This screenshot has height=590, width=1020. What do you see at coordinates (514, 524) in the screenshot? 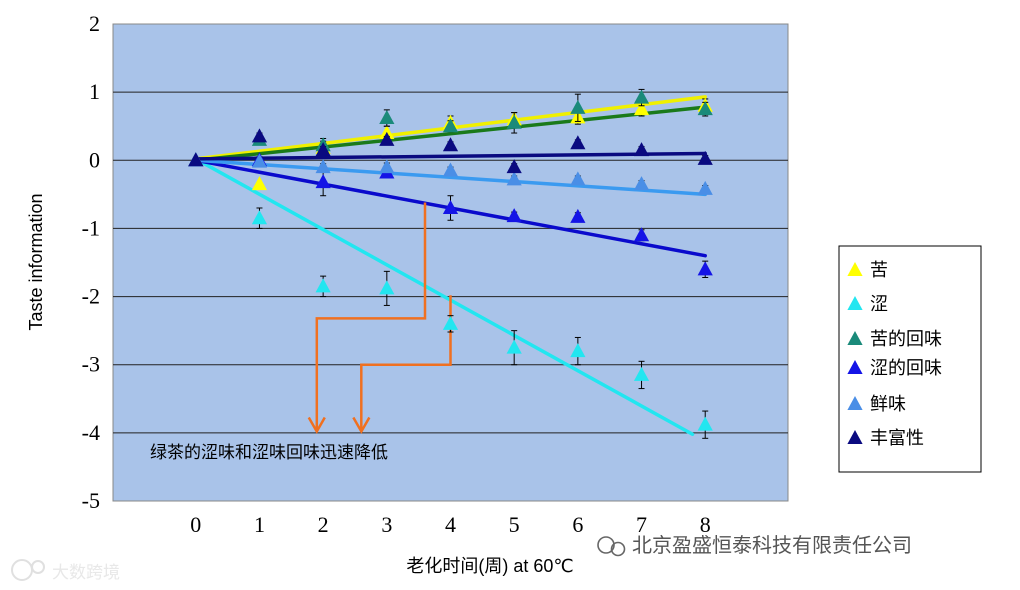
I see `x-tick-label: 5` at bounding box center [514, 524].